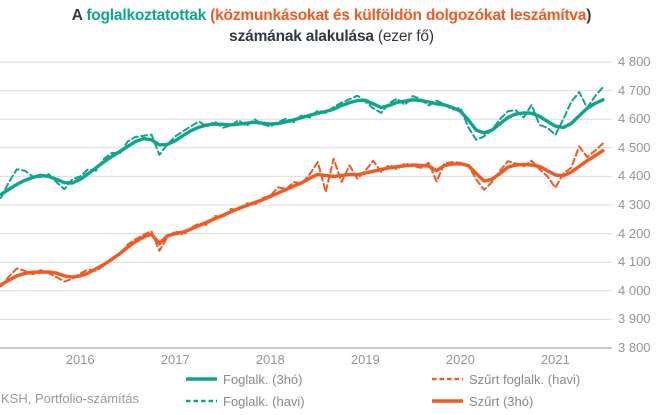 This screenshot has height=415, width=663. What do you see at coordinates (263, 379) in the screenshot?
I see `legend-label: Foglalk. (3hó)` at bounding box center [263, 379].